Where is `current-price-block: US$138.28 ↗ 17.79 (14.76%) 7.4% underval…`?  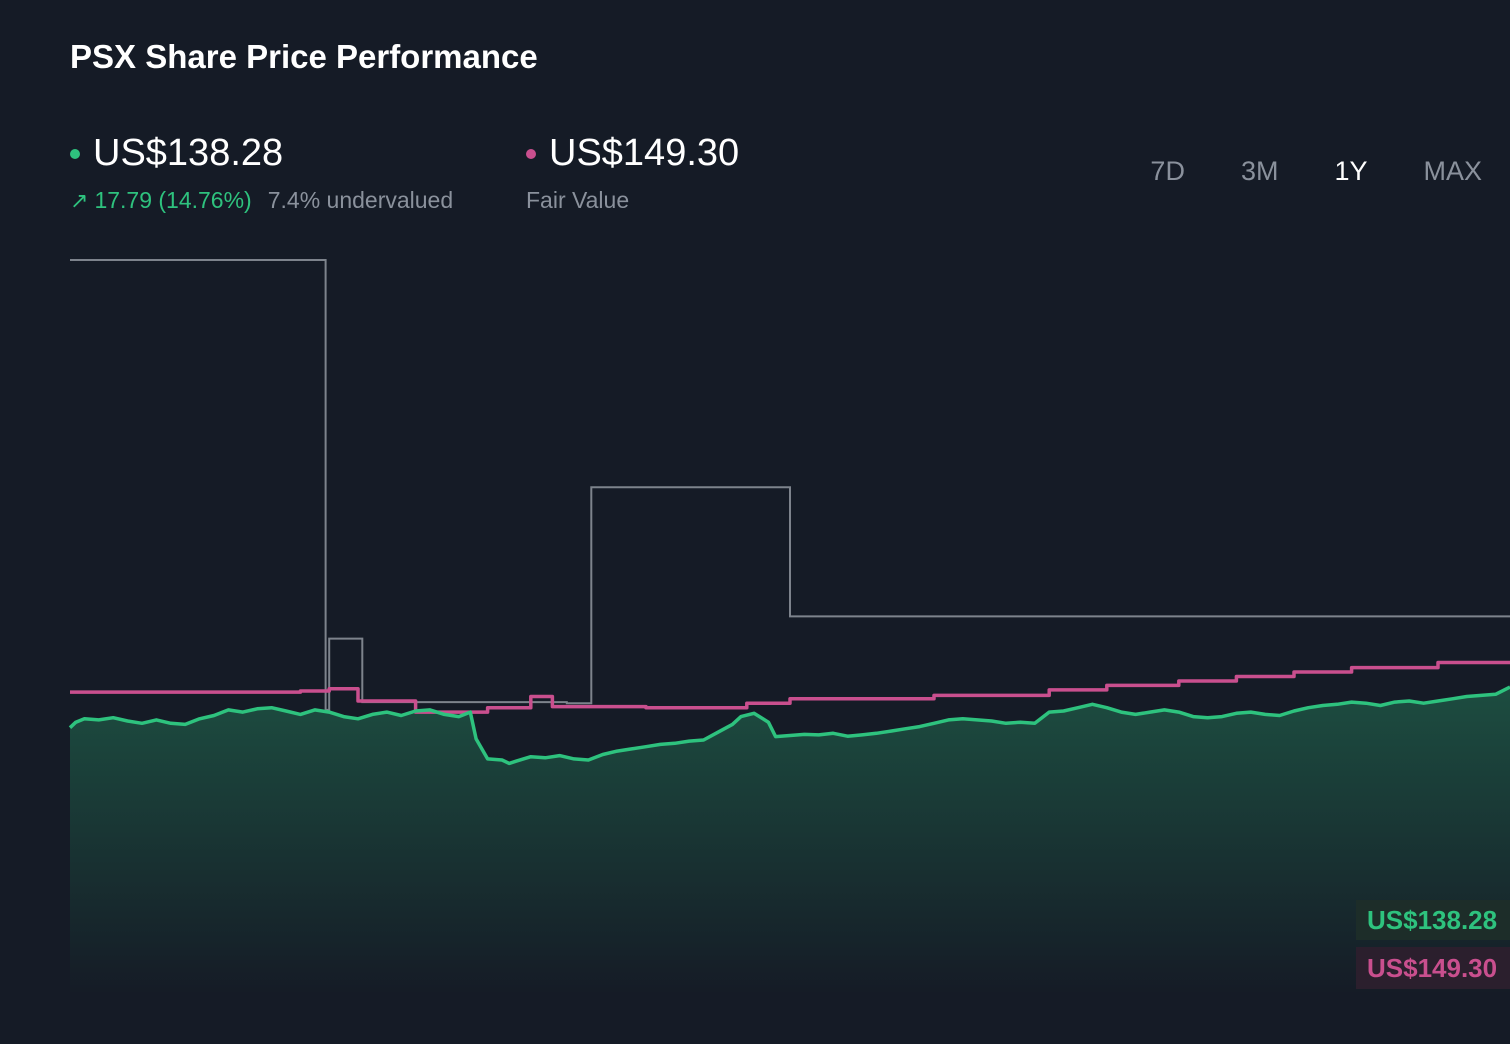 current-price-block: US$138.28 ↗ 17.79 (14.76%) 7.4% underval… is located at coordinates (261, 173).